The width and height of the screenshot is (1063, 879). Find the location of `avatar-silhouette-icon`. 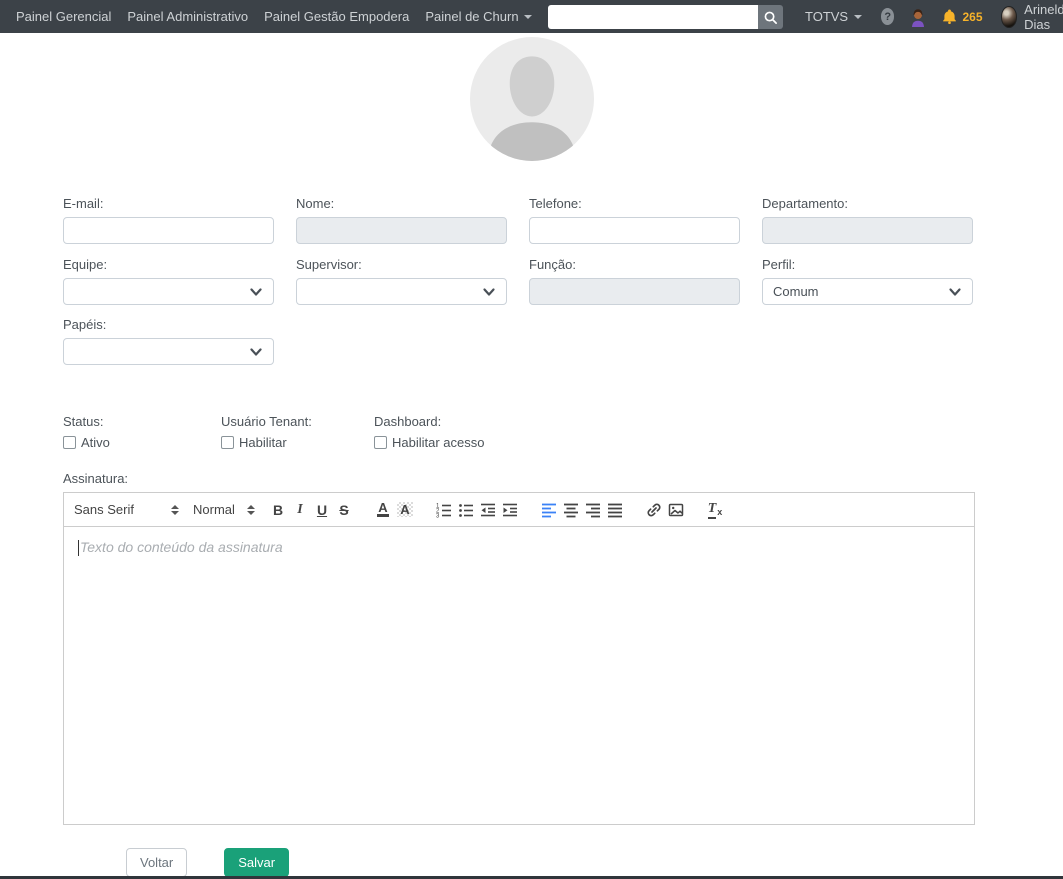

avatar-silhouette-icon is located at coordinates (531, 99).